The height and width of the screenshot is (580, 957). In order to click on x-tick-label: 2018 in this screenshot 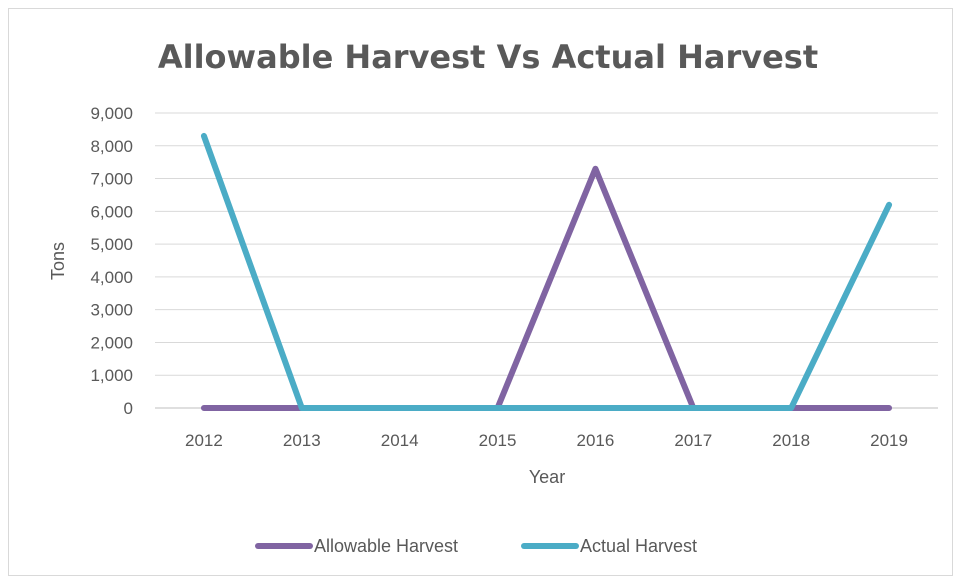, I will do `click(791, 440)`.